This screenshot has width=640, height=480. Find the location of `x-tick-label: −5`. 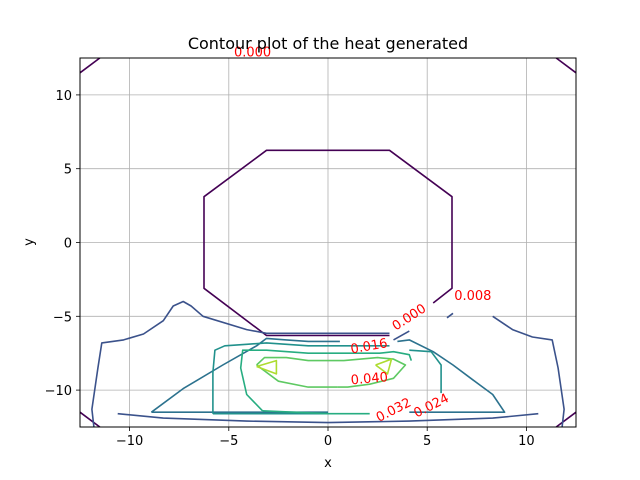

x-tick-label: −5 is located at coordinates (228, 441).